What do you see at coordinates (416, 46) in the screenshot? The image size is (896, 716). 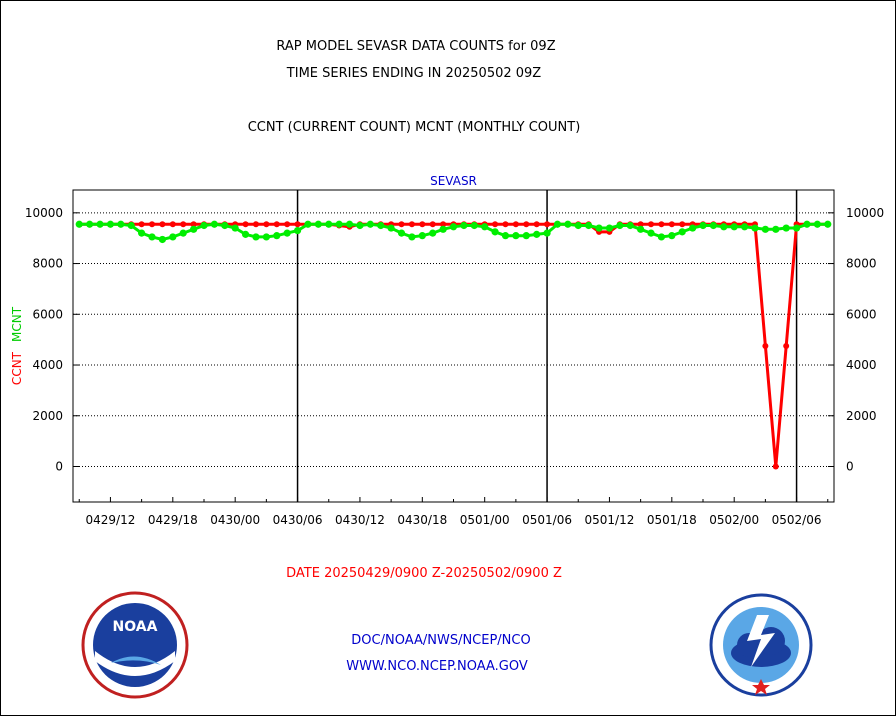 I see `chart-title-line1: RAP MODEL SEVASR DATA COUNTS for 09Z` at bounding box center [416, 46].